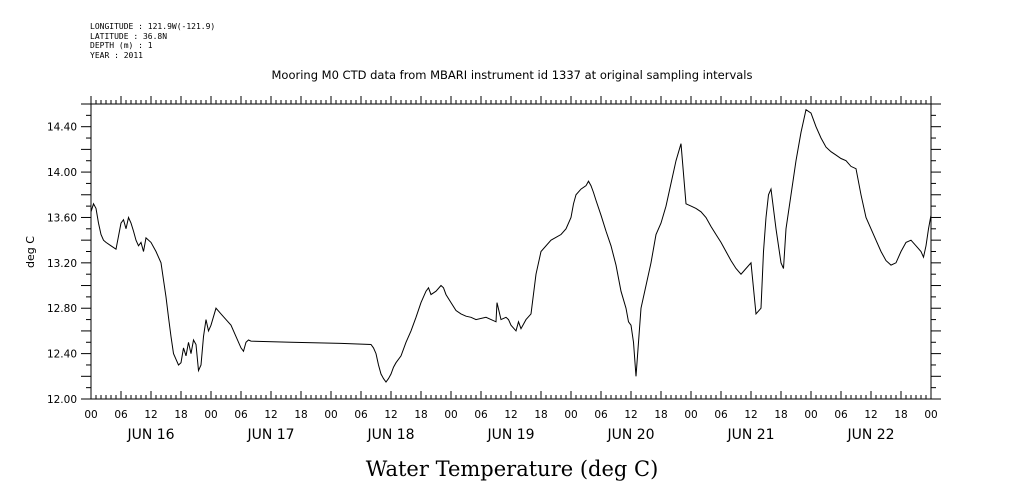  I want to click on day-label: JUN 18, so click(390, 435).